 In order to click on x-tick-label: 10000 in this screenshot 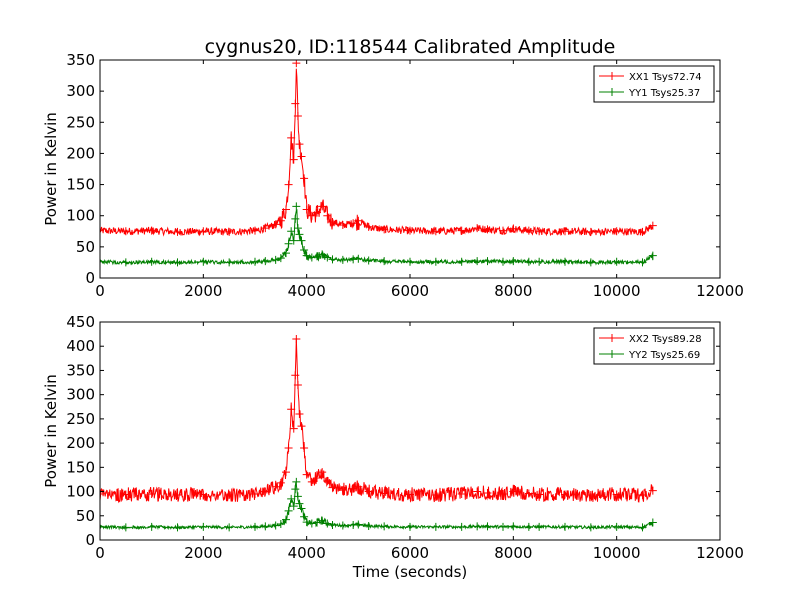, I will do `click(617, 291)`.